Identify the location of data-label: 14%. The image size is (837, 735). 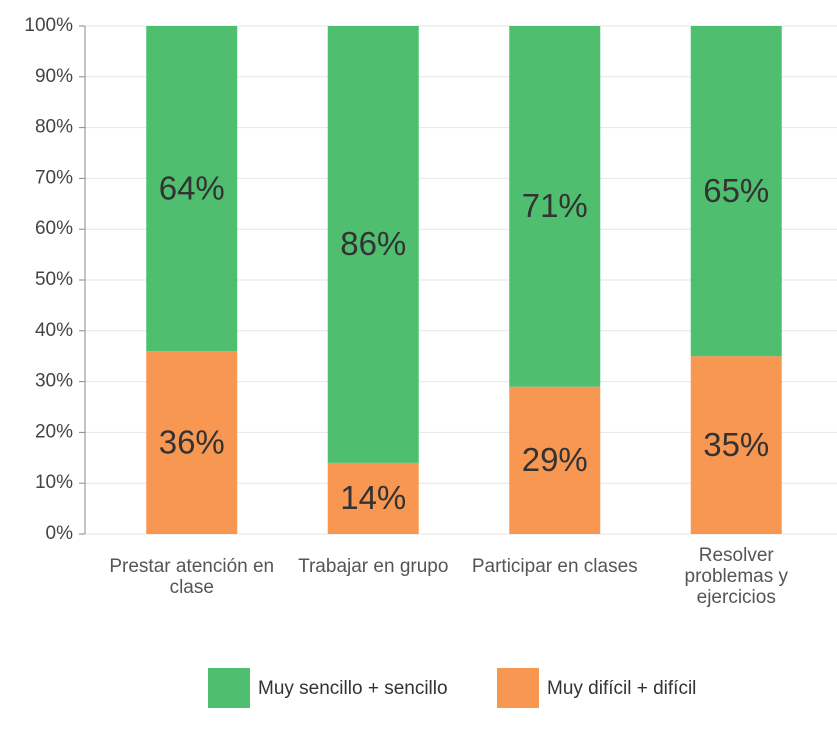
(373, 497).